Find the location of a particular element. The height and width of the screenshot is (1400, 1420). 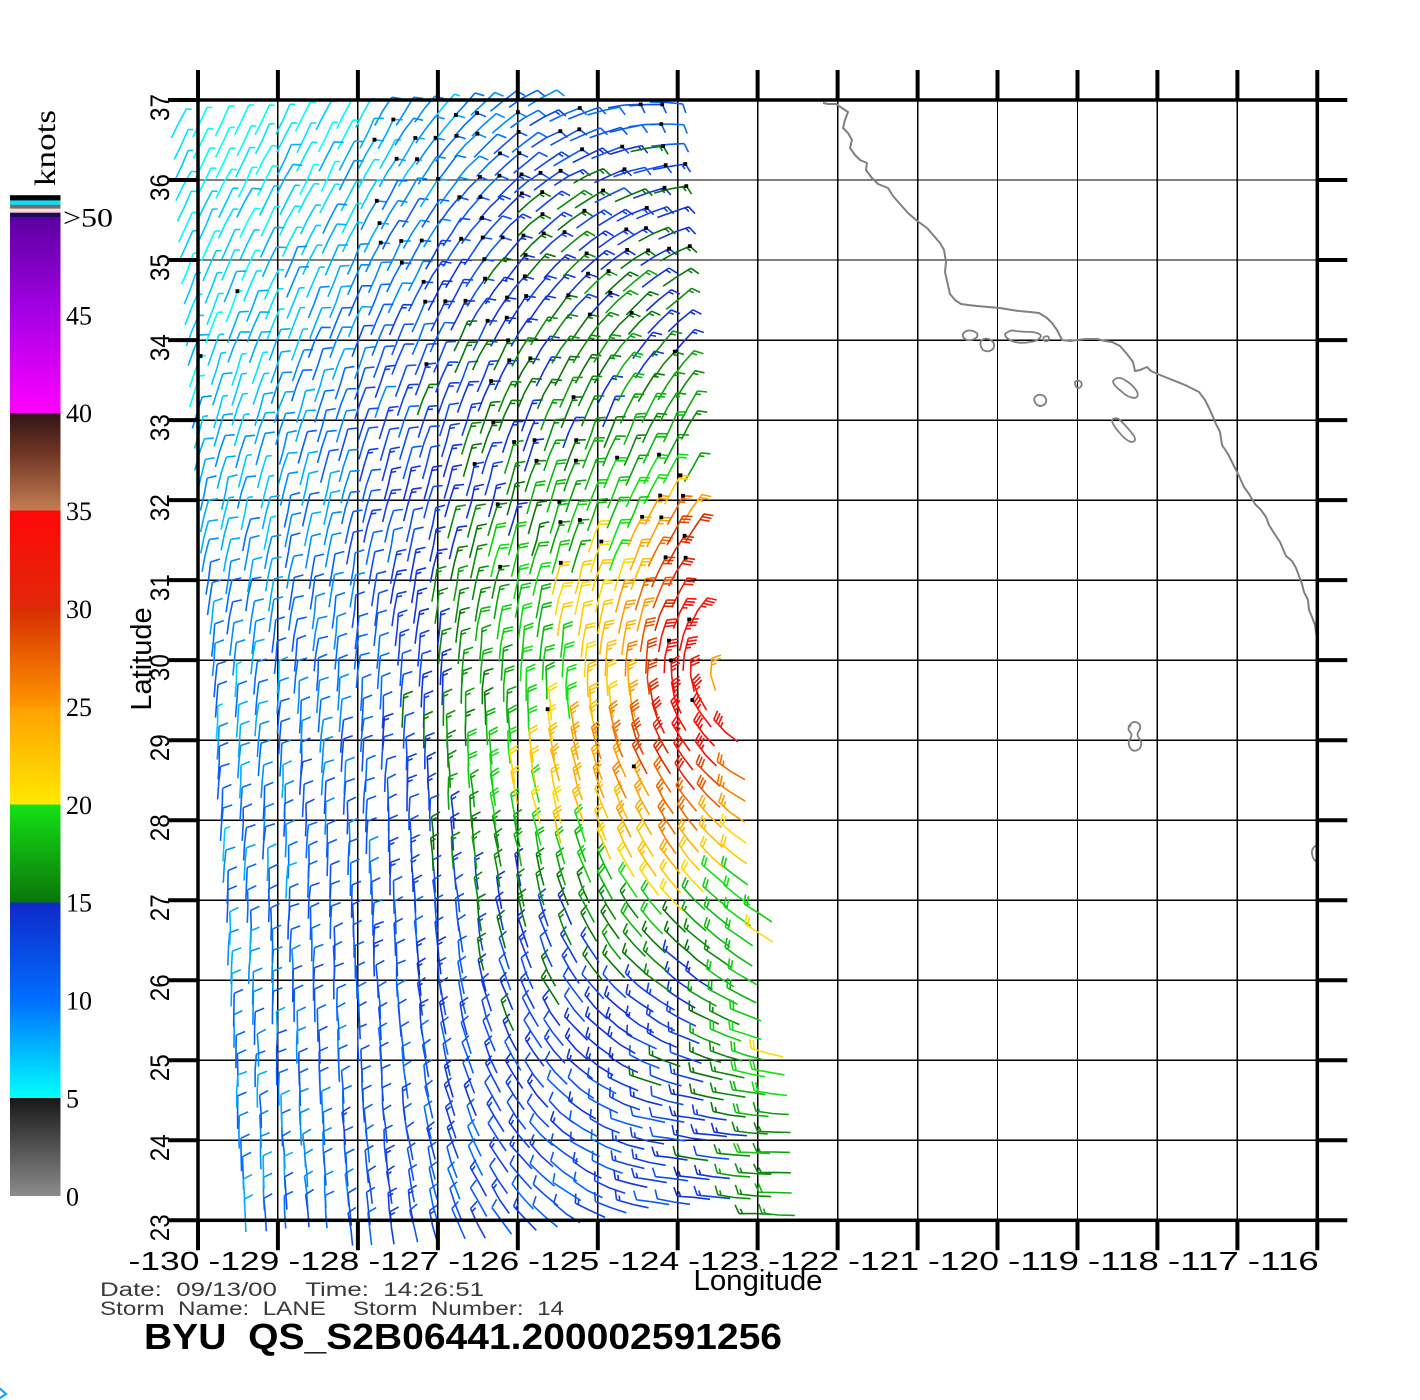

svg-text: 15 is located at coordinates (79, 903).